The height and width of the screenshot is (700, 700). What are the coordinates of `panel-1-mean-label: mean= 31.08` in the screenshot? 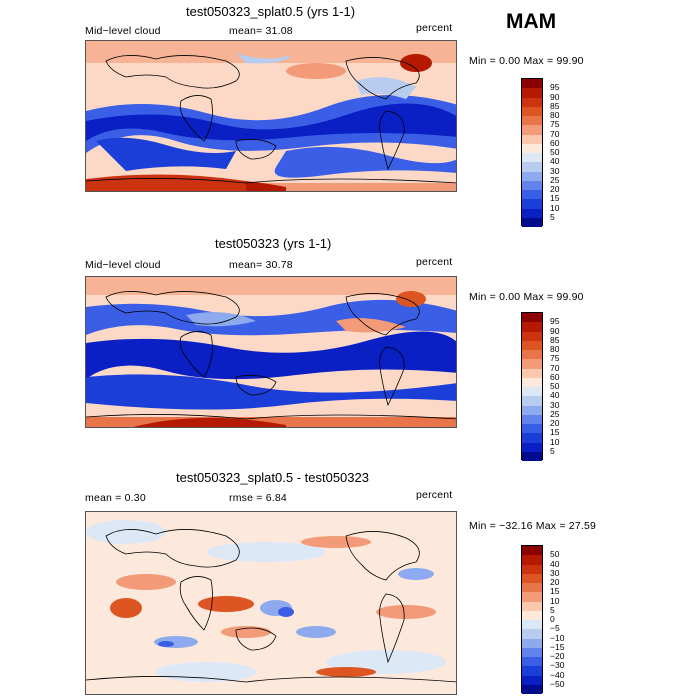 It's located at (261, 31).